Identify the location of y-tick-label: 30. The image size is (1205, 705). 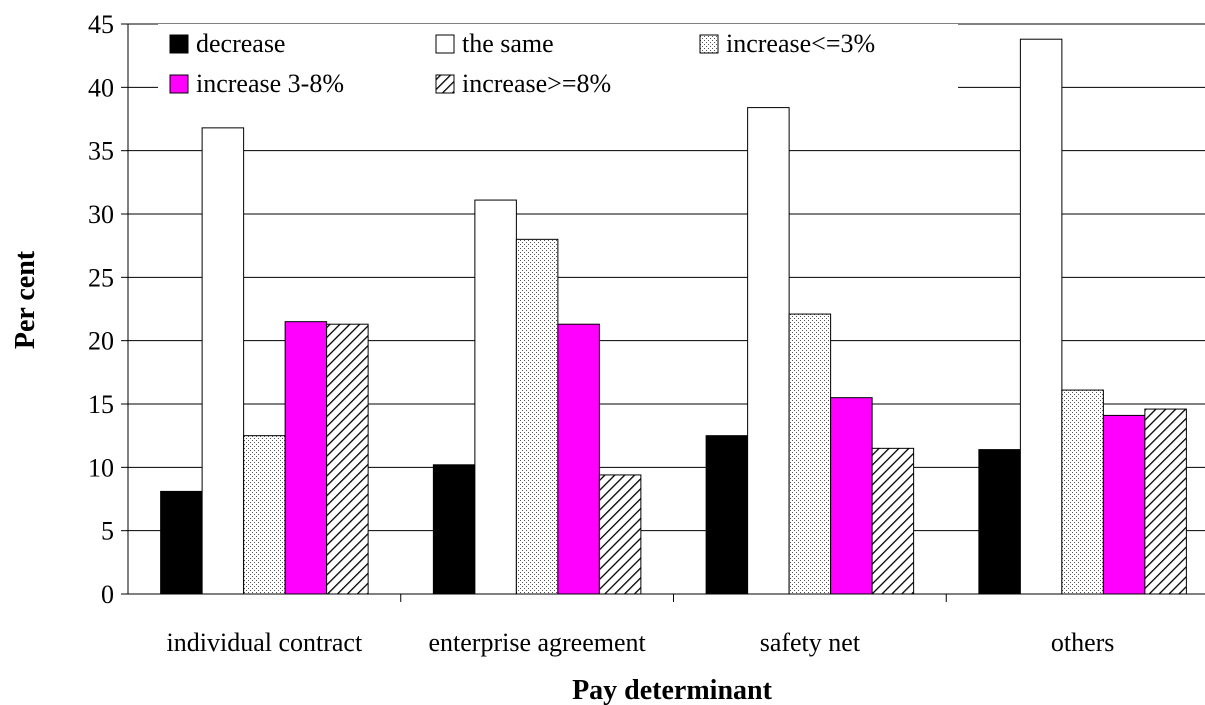
(101, 214).